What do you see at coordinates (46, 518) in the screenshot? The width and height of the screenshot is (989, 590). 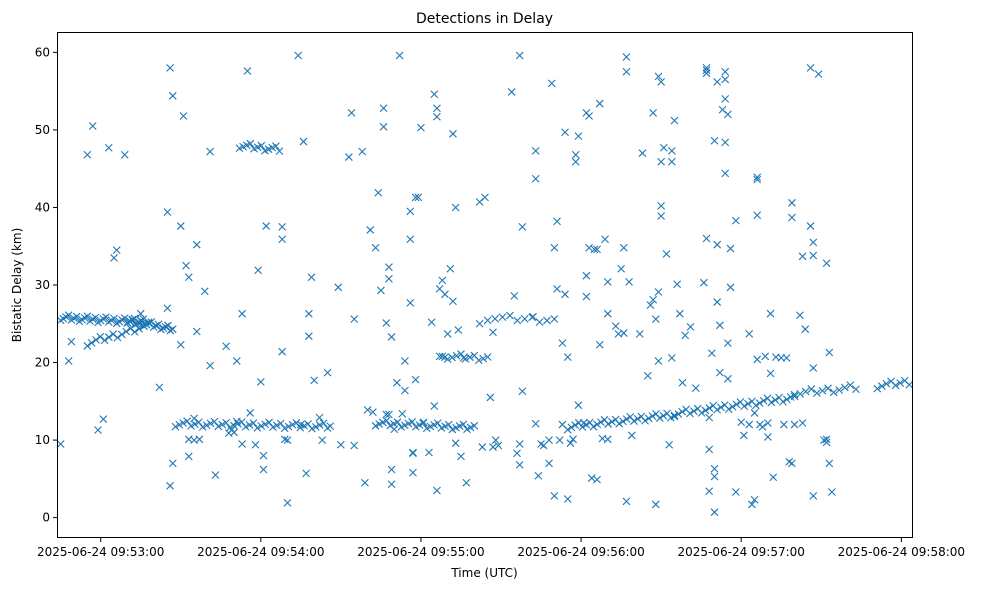 I see `y-tick-label: 0` at bounding box center [46, 518].